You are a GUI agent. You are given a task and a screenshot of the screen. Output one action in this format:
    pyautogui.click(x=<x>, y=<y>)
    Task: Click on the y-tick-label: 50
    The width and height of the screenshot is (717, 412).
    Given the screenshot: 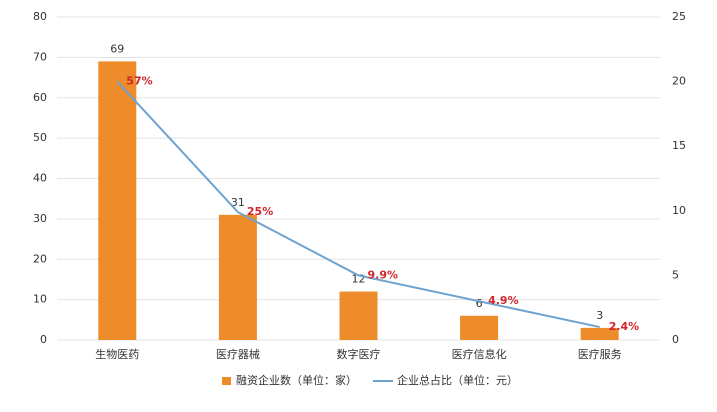 What is the action you would take?
    pyautogui.click(x=40, y=137)
    